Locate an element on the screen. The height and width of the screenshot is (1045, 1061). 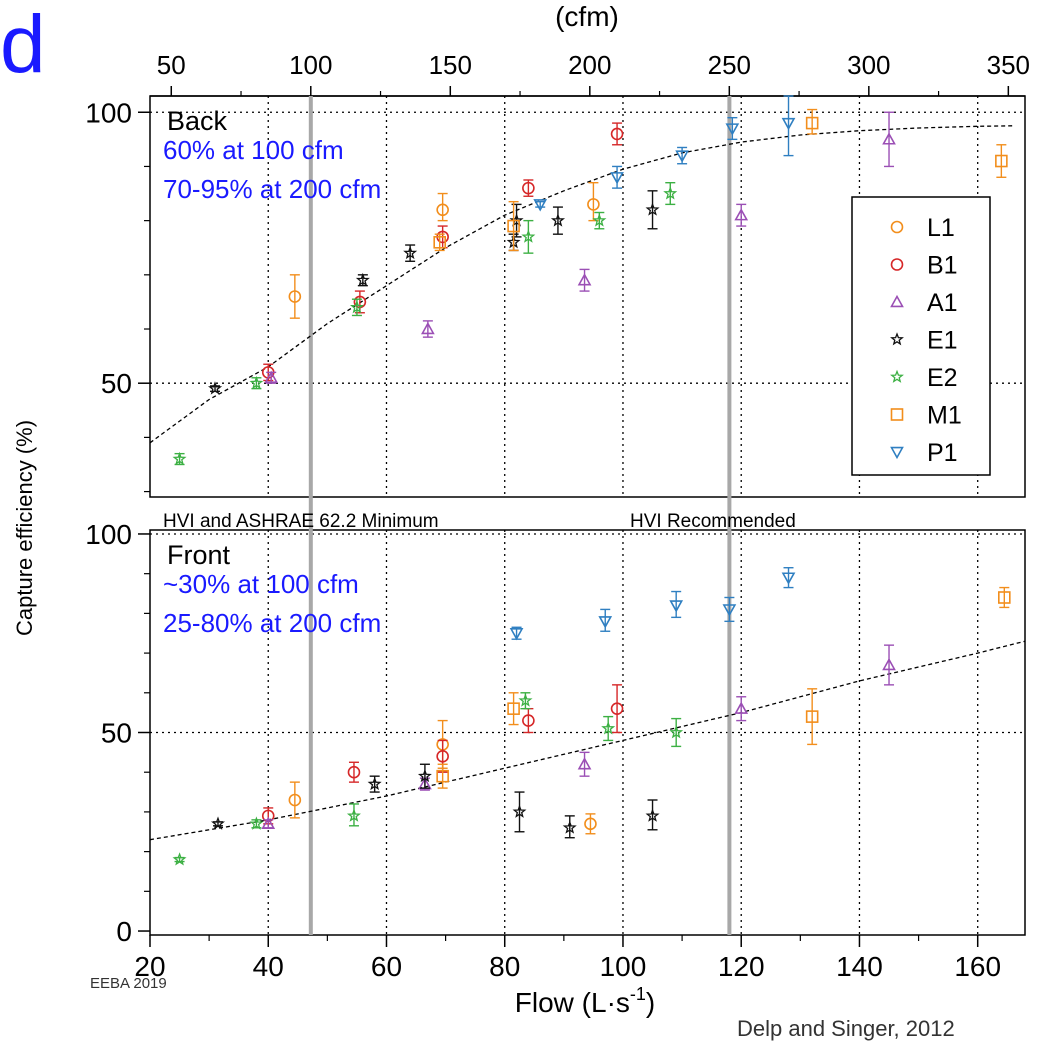
reference-label: HVI Recommended is located at coordinates (713, 521).